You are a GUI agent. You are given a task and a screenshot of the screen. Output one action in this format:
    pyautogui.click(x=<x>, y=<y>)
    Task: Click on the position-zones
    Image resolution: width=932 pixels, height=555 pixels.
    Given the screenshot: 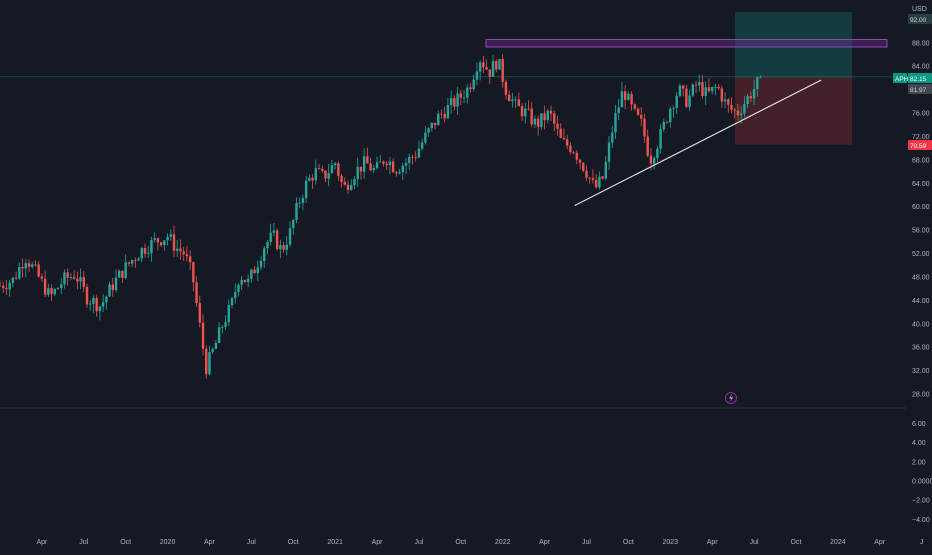 What is the action you would take?
    pyautogui.click(x=686, y=78)
    